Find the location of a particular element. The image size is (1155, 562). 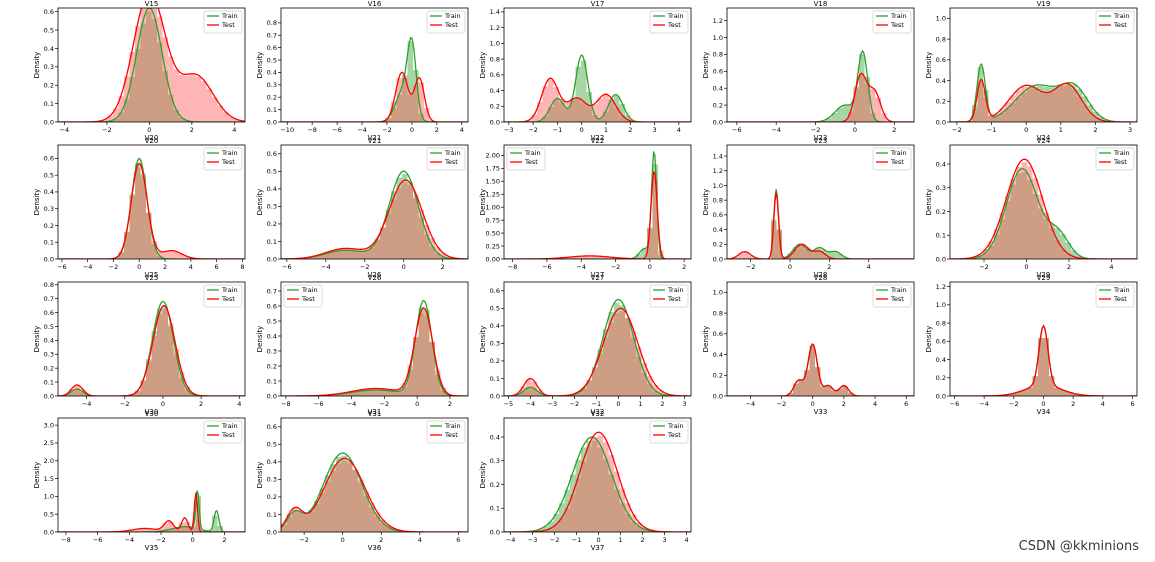

y-tick-label: 0.5 is located at coordinates (495, 309).